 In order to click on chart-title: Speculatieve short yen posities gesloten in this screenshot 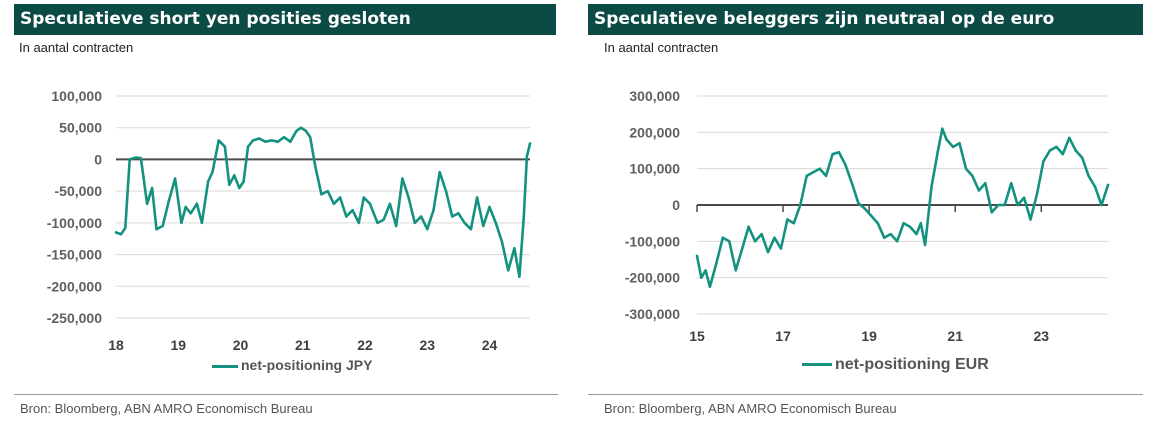, I will do `click(285, 19)`.